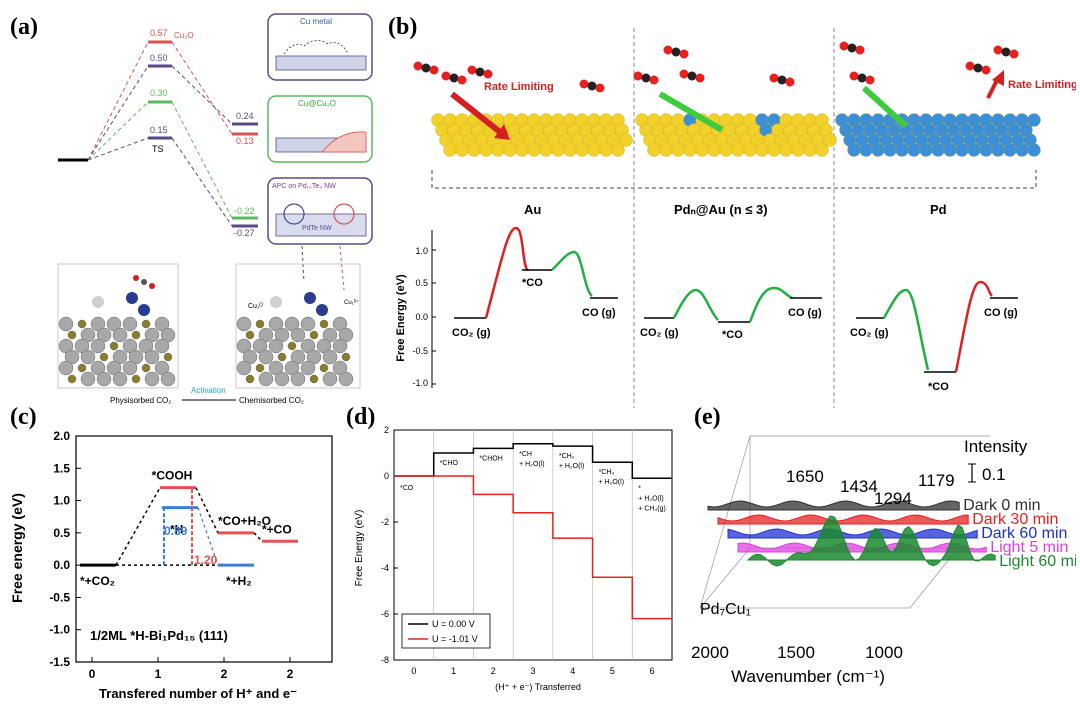 The width and height of the screenshot is (1080, 708). What do you see at coordinates (533, 461) in the screenshot?
I see `series-line` at bounding box center [533, 461].